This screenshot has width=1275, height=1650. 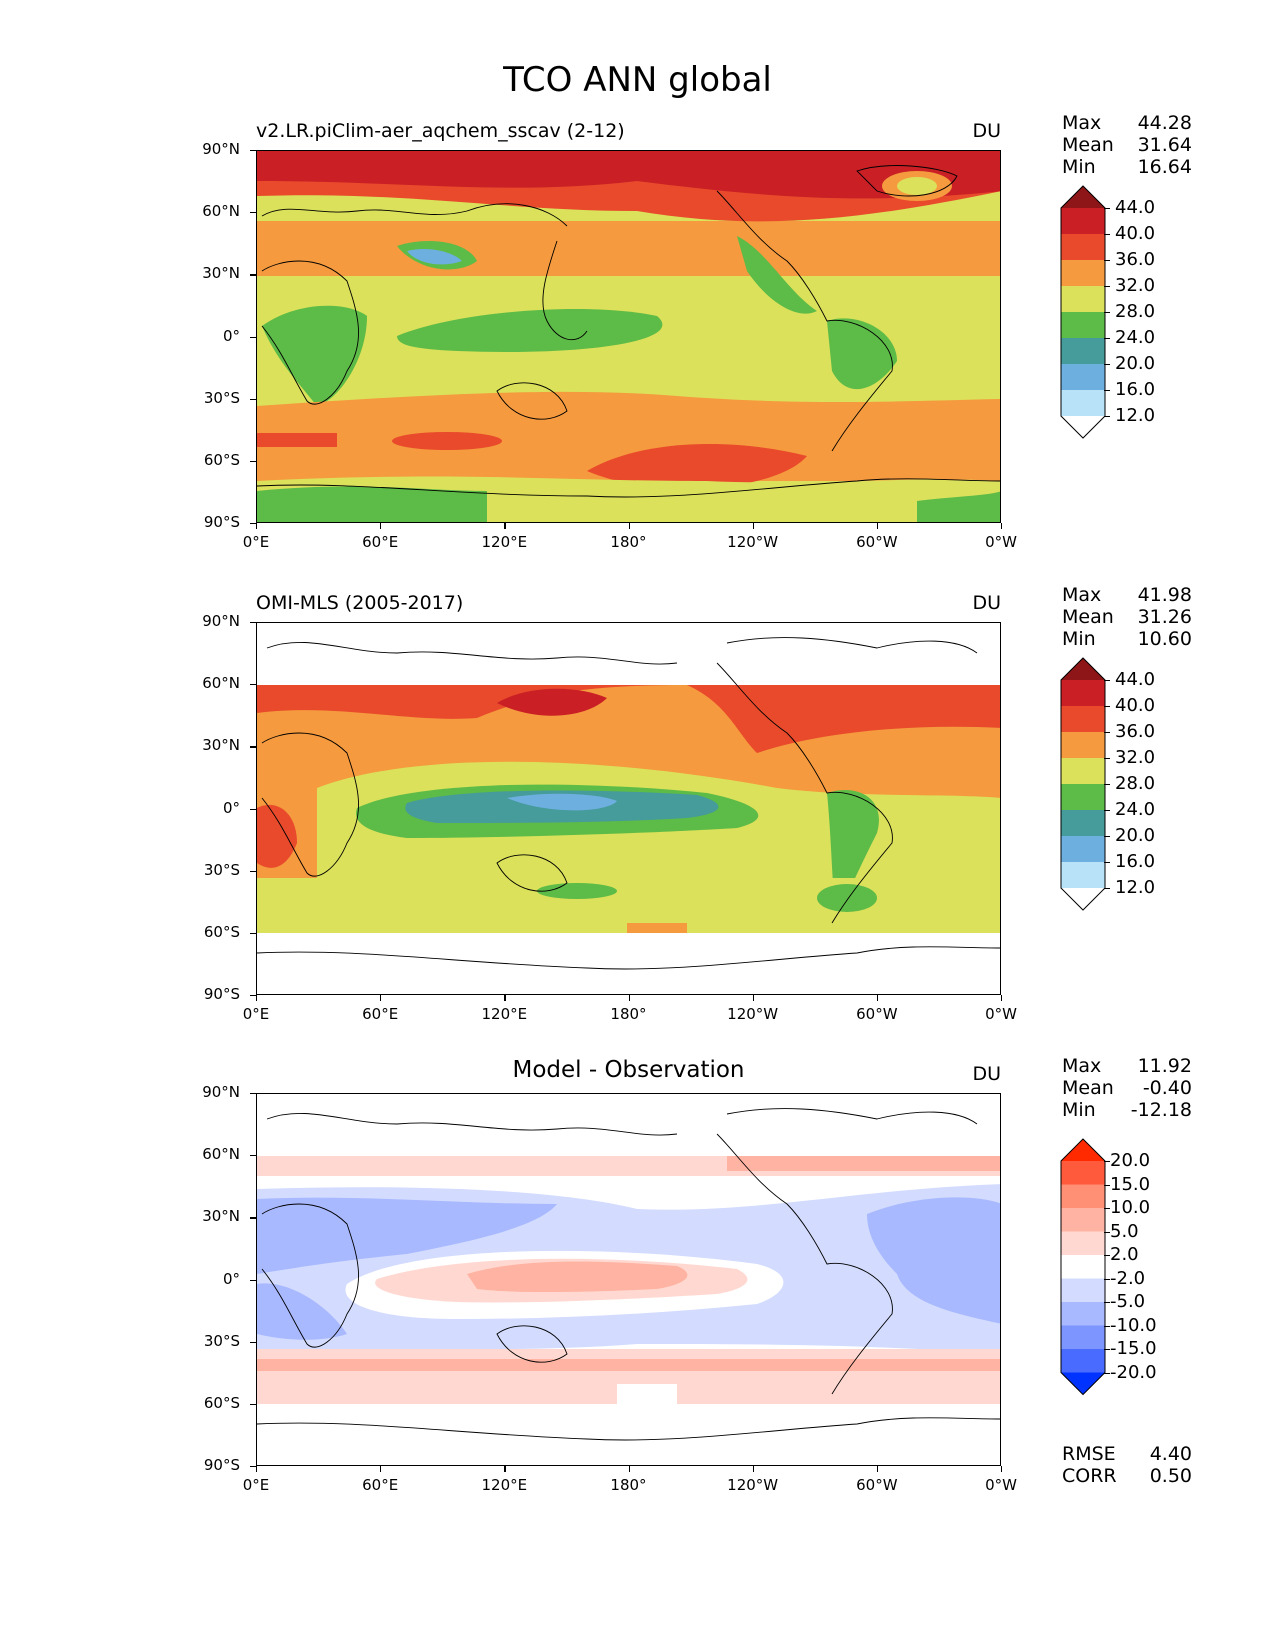 I want to click on lon-tick-label: 120°E, so click(x=504, y=542).